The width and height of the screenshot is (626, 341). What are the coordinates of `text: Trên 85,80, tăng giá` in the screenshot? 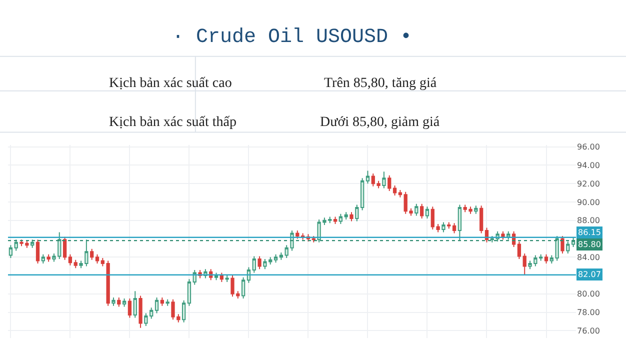 It's located at (381, 83).